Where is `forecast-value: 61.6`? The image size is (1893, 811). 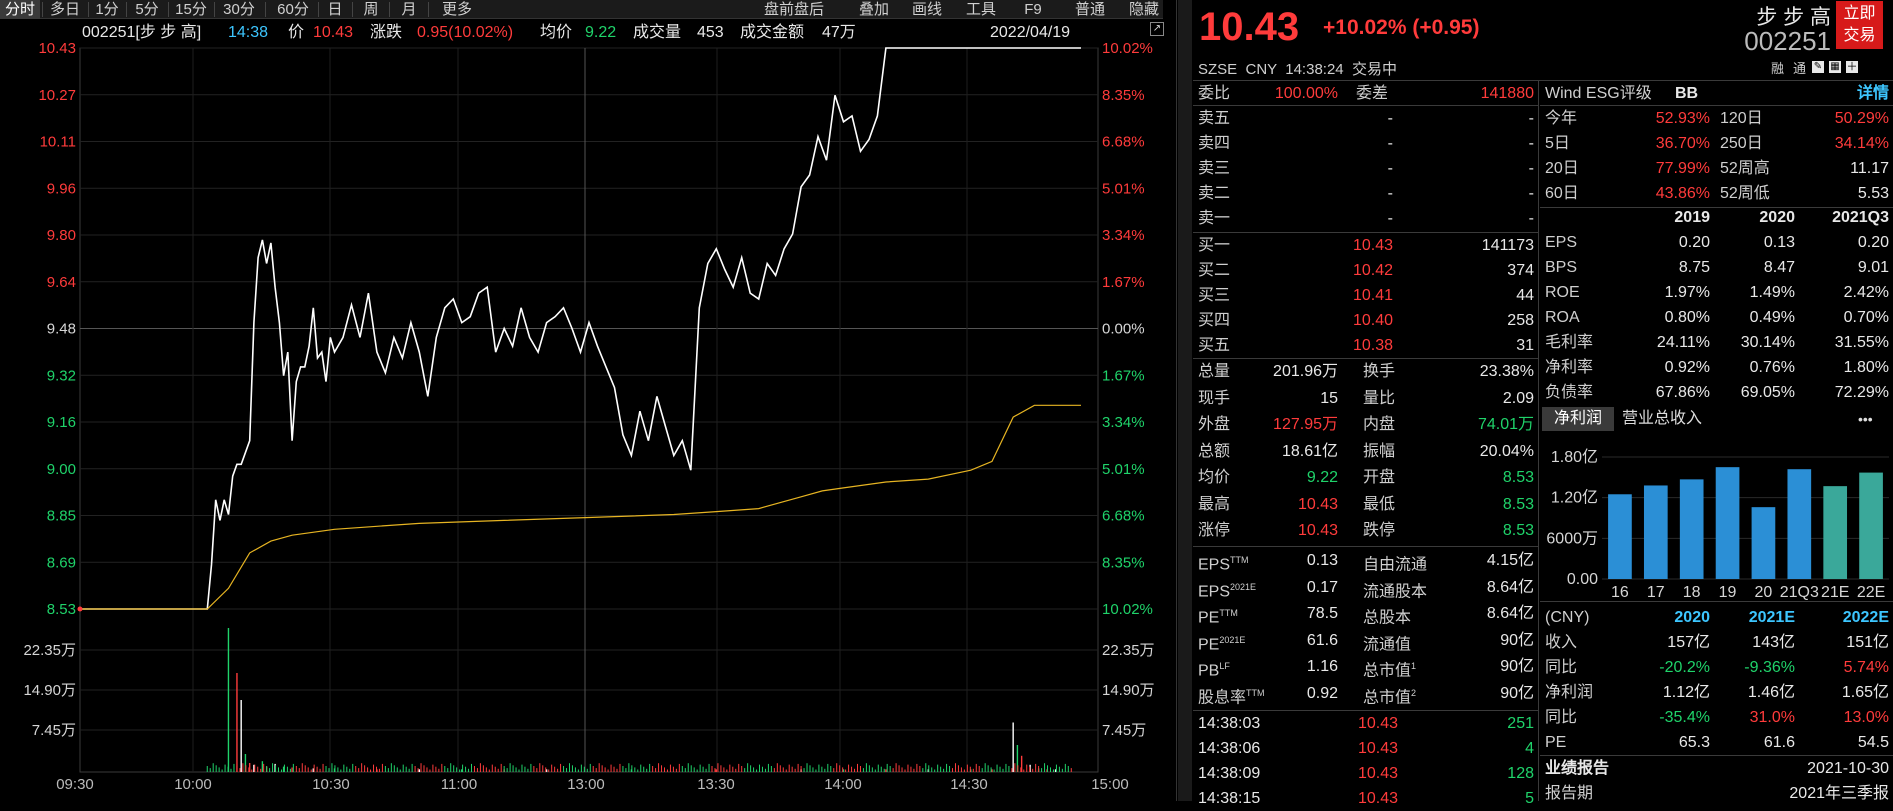 forecast-value: 61.6 is located at coordinates (1779, 742).